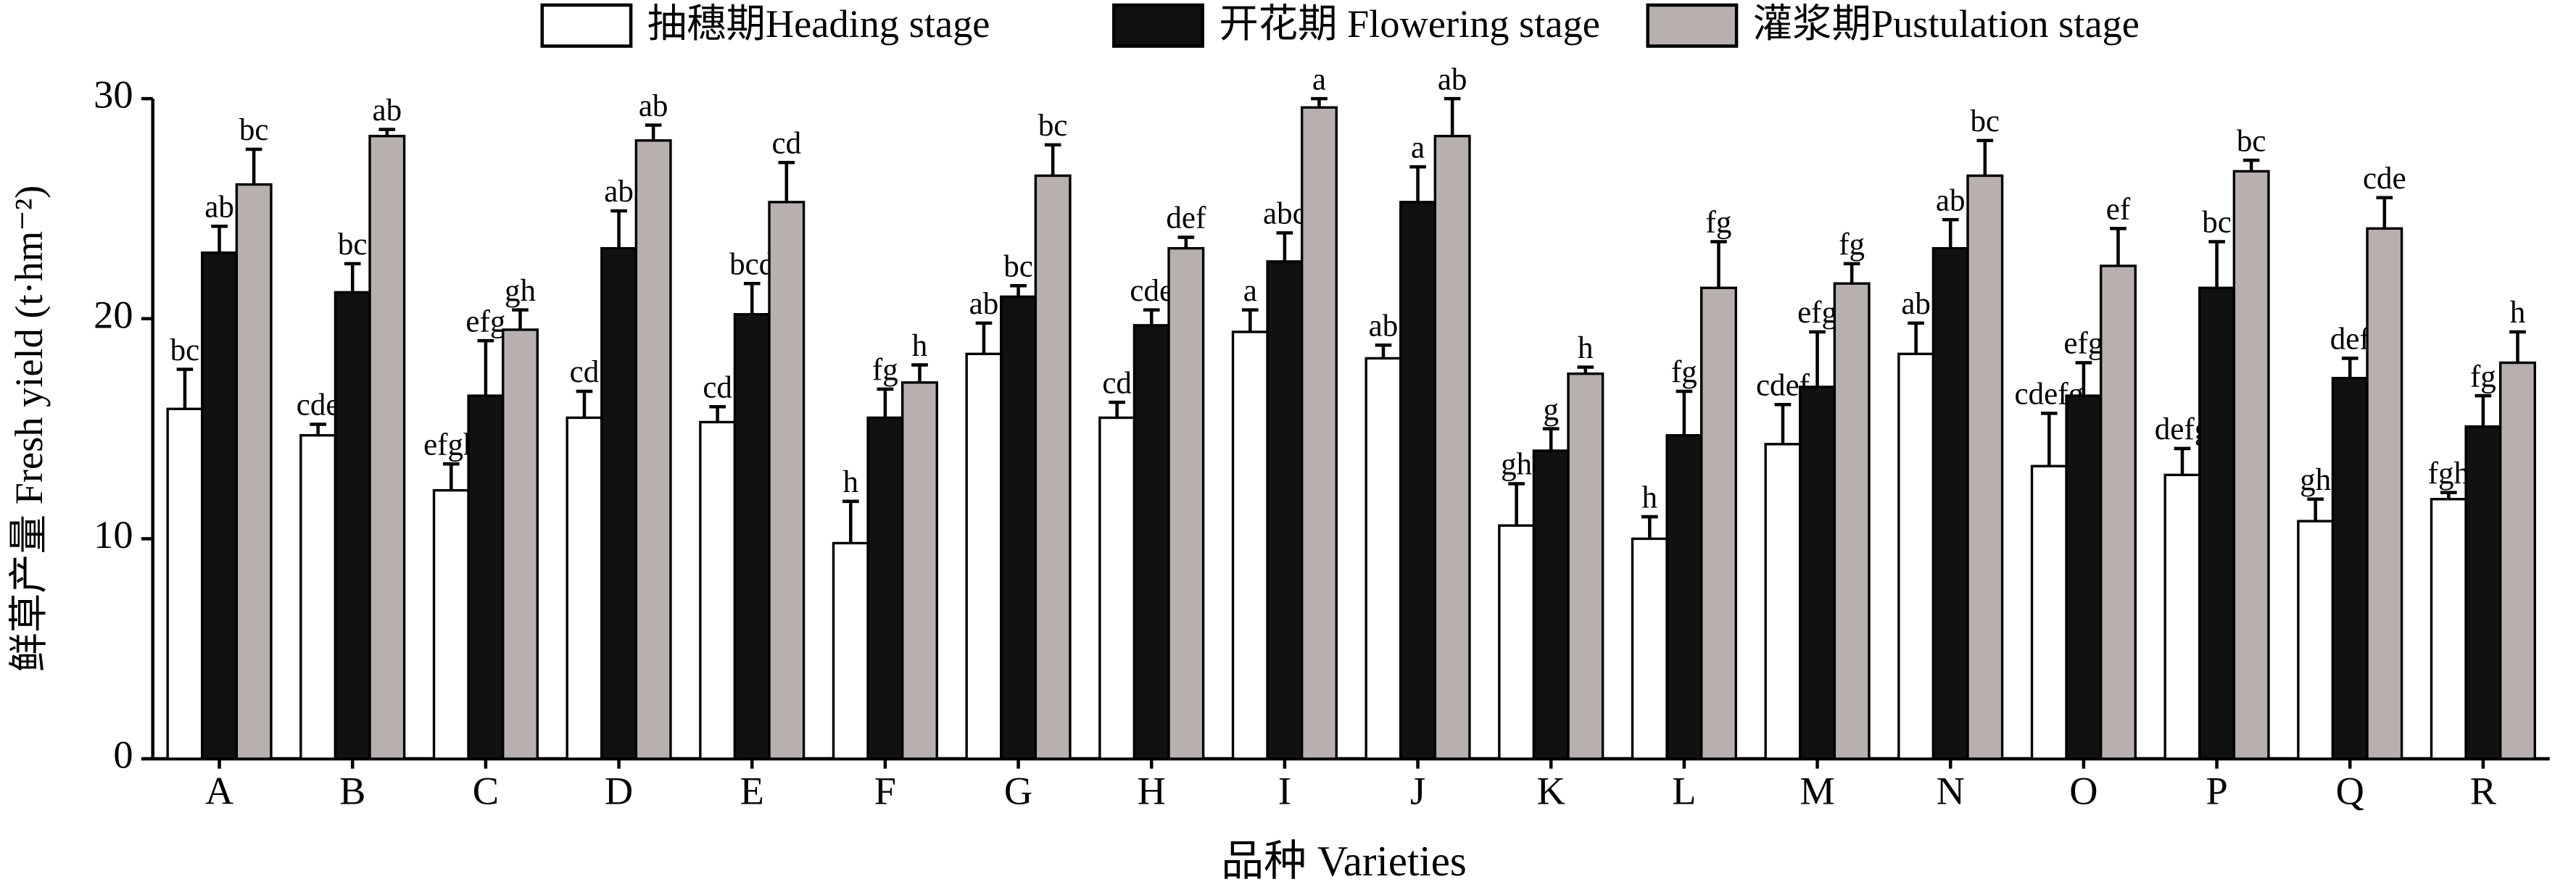  I want to click on x-tick-label: K, so click(1551, 790).